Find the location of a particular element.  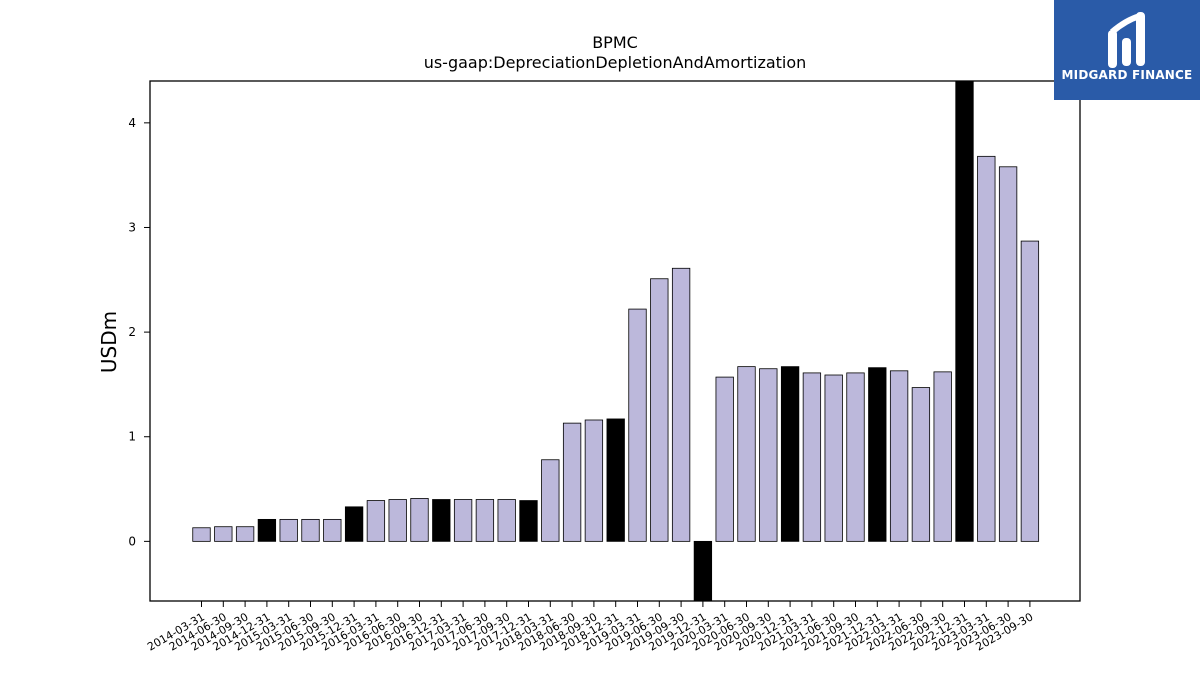

chart-title: BPMC is located at coordinates (615, 42).